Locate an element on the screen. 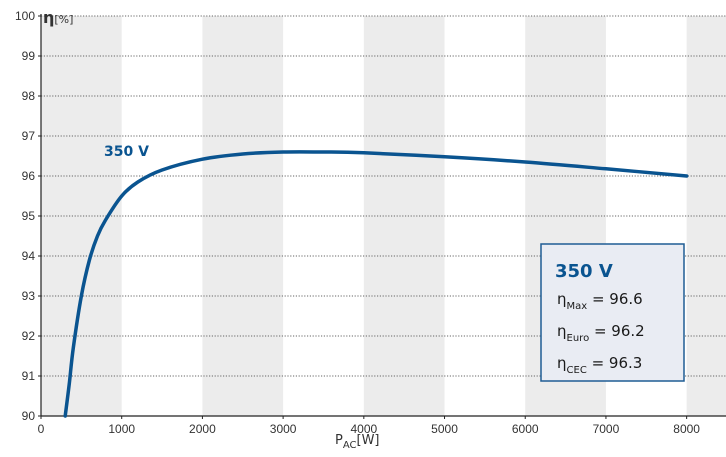 The width and height of the screenshot is (726, 457). info-box-title: 350 V is located at coordinates (584, 271).